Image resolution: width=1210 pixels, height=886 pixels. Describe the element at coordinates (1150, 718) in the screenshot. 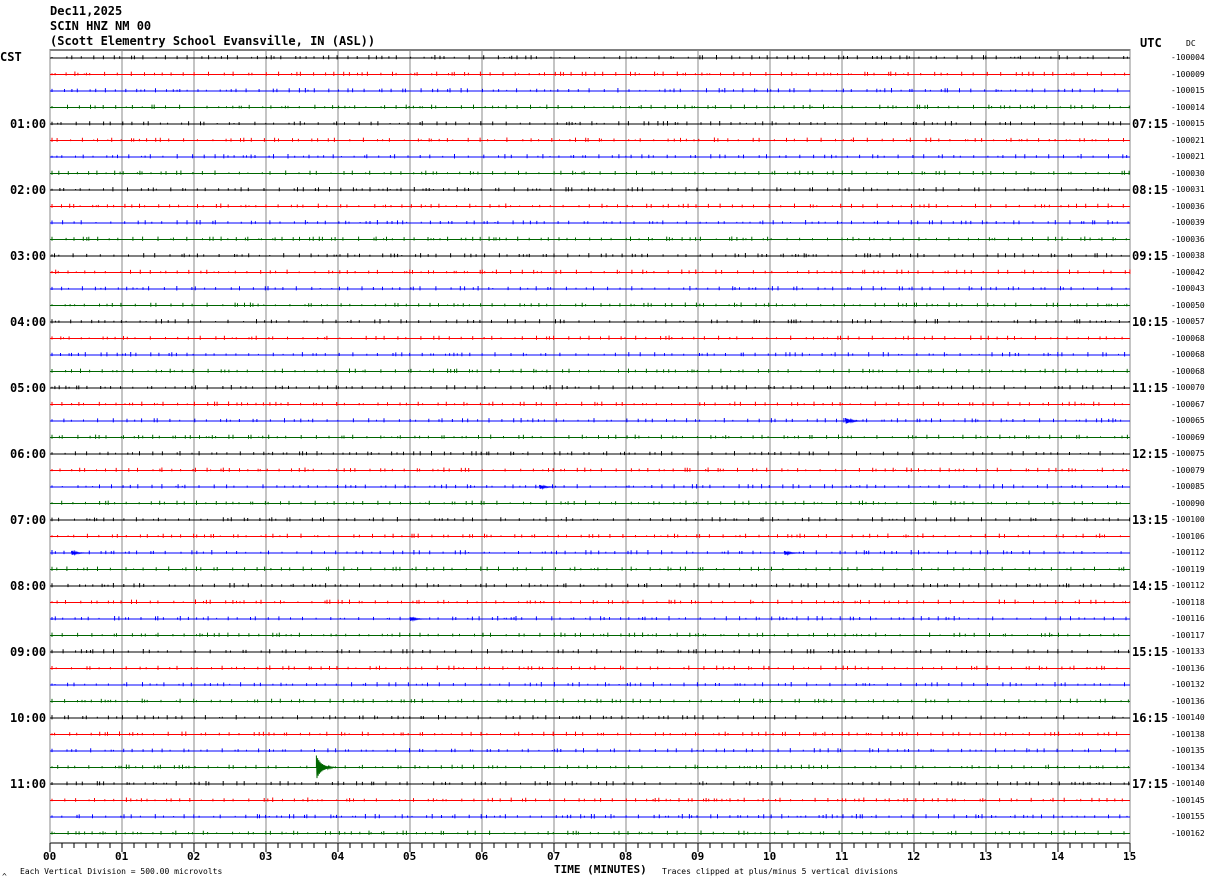

I see `right-hour-label: 16:15` at that location.